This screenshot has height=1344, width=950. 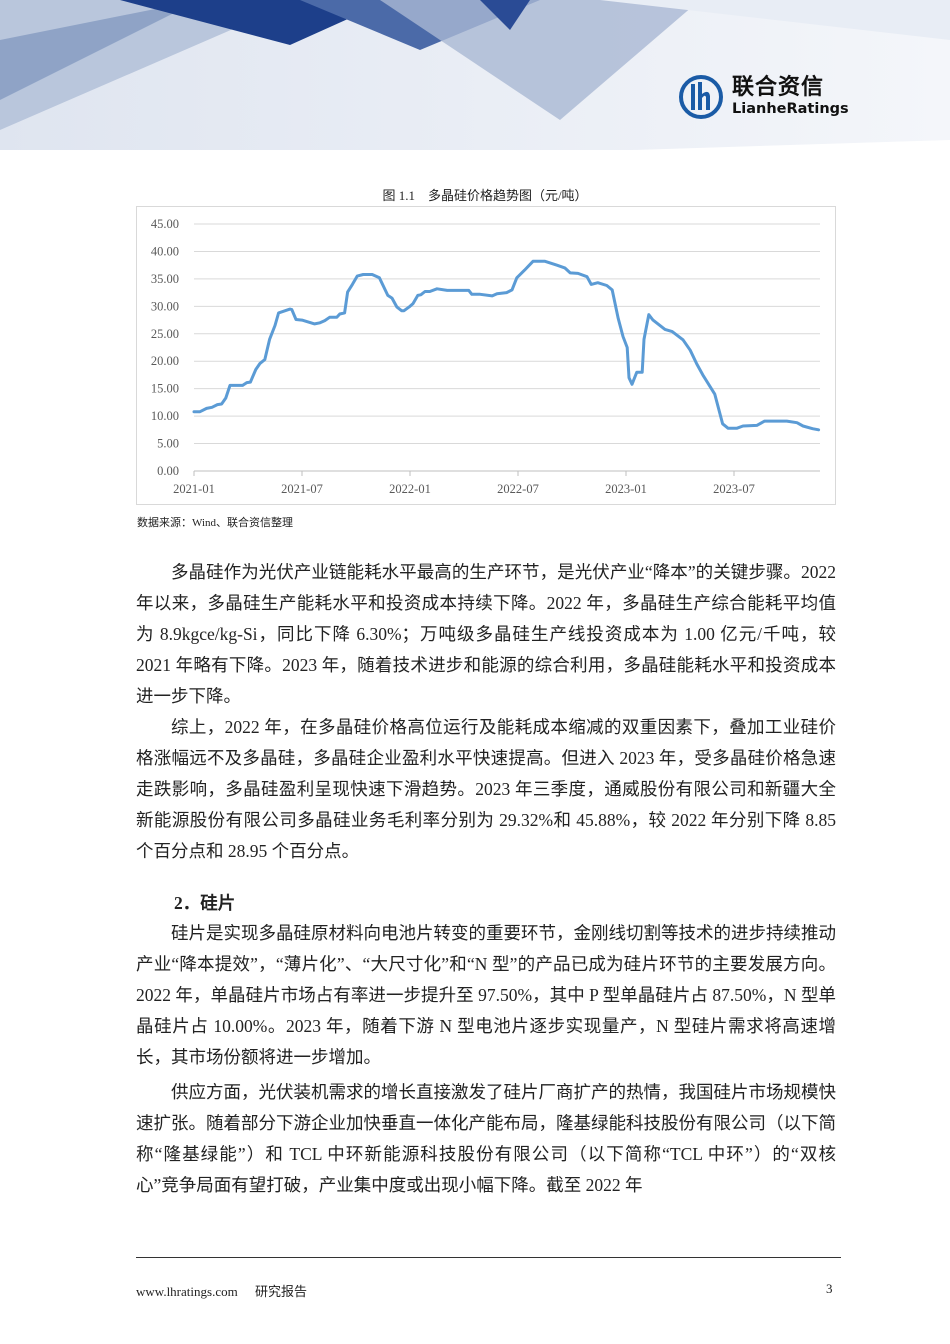 What do you see at coordinates (475, 85) in the screenshot?
I see `header-decoration` at bounding box center [475, 85].